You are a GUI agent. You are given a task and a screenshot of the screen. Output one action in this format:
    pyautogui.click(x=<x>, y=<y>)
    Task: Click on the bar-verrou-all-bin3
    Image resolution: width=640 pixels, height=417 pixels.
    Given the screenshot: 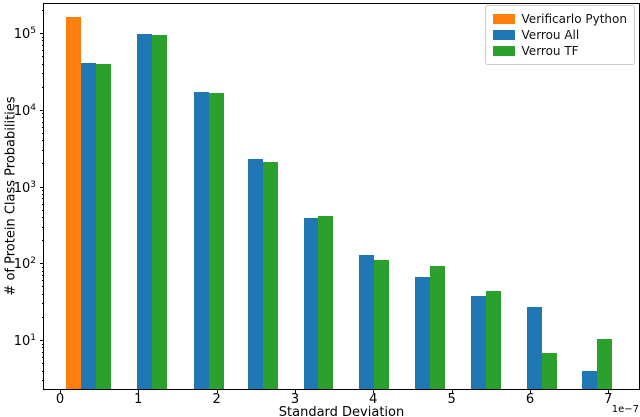 What is the action you would take?
    pyautogui.click(x=255, y=273)
    